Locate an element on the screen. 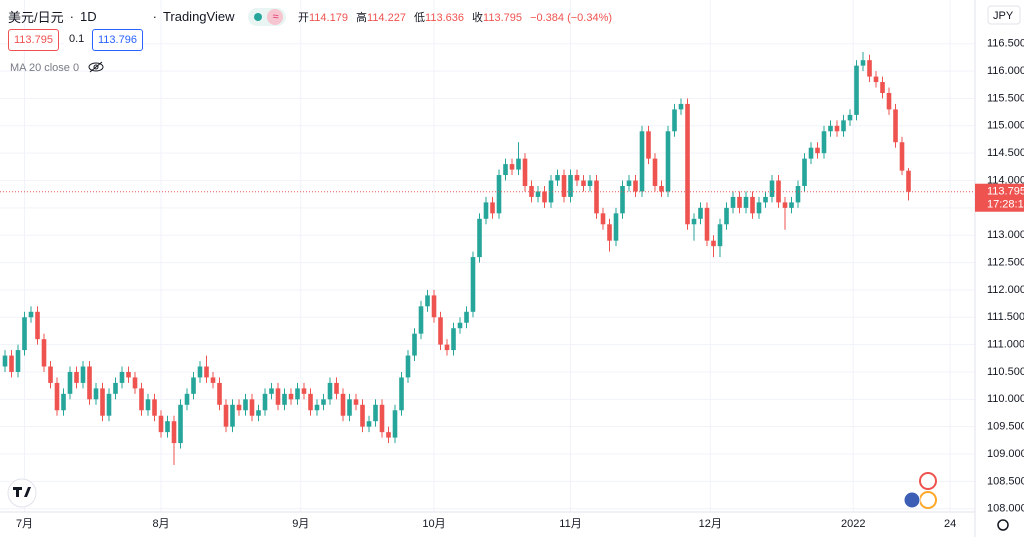 The width and height of the screenshot is (1024, 537). indicator: MA 20 close 0 is located at coordinates (57, 66).